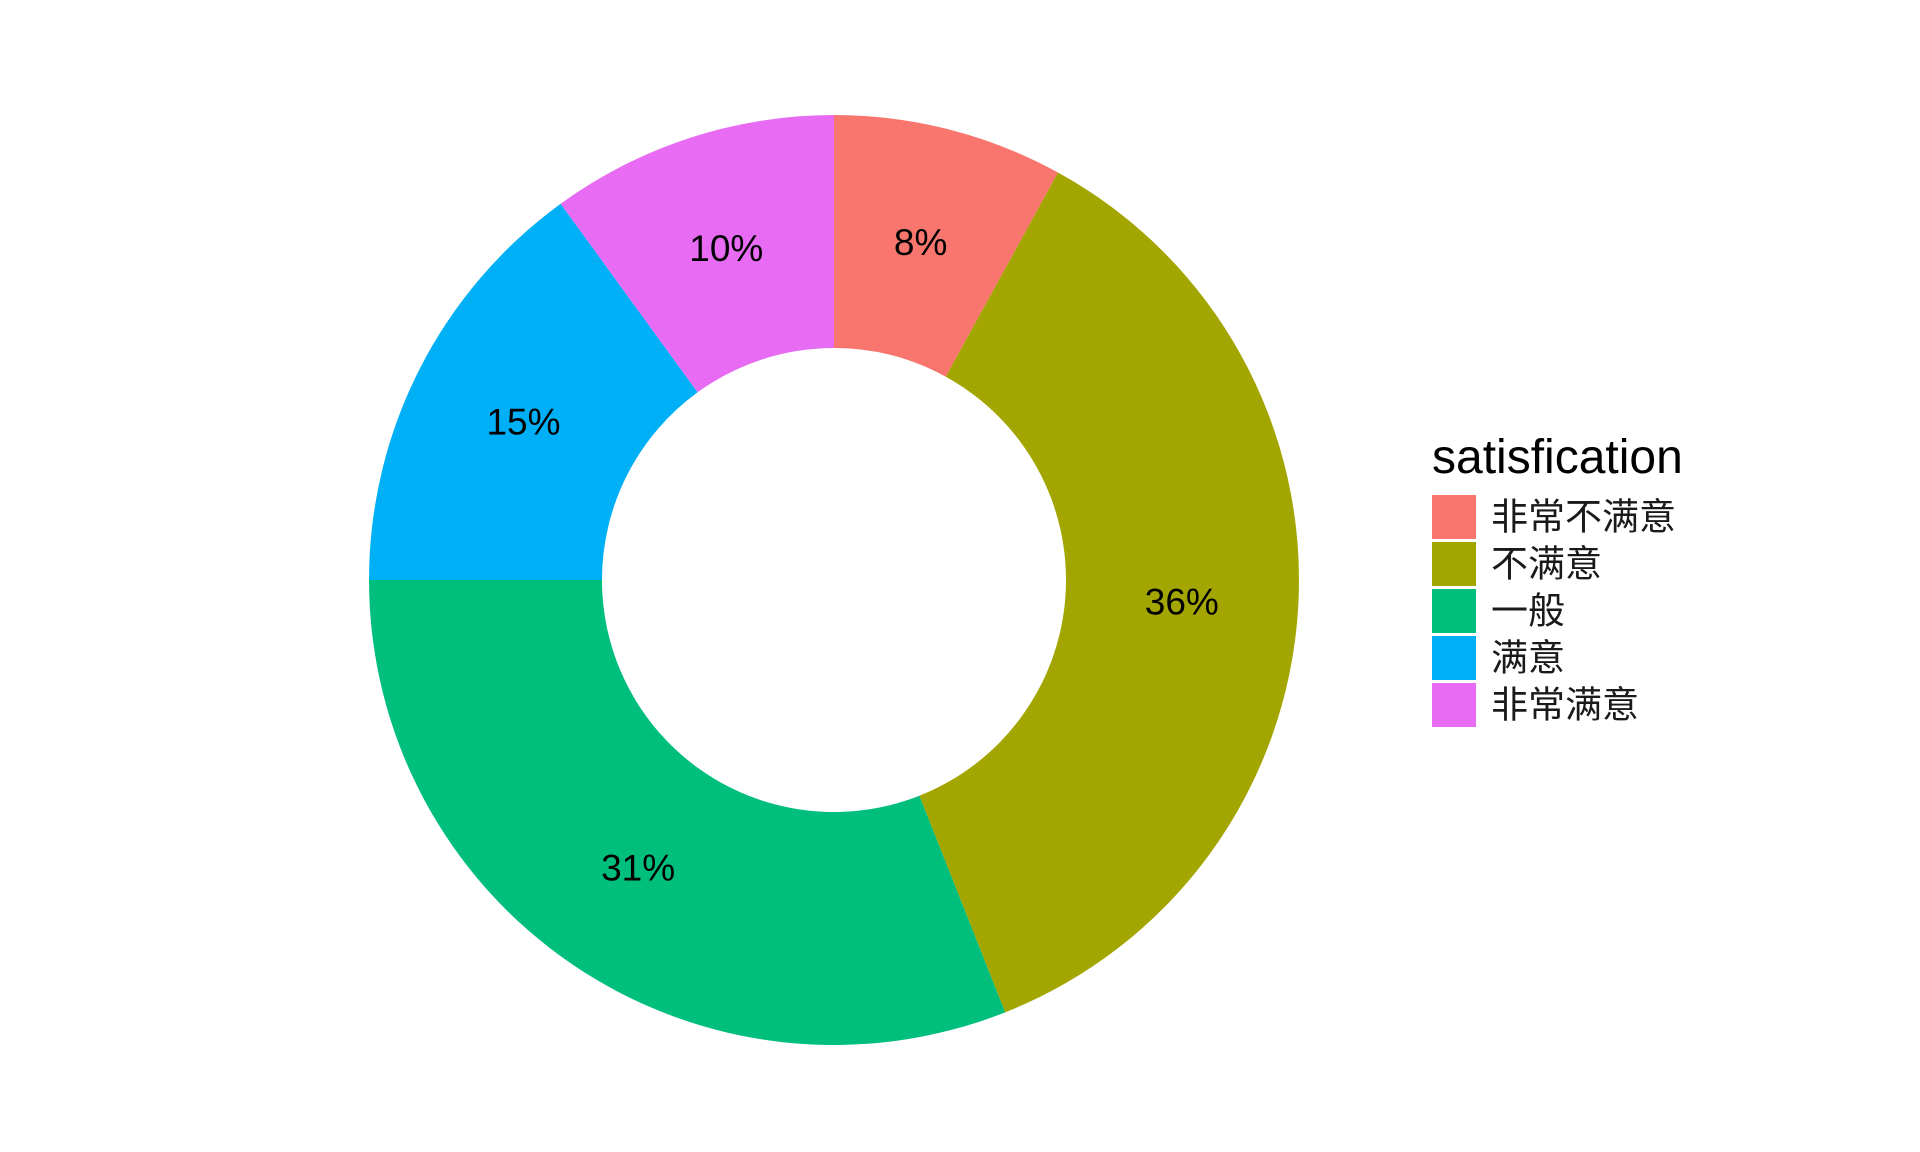  I want to click on slice-label-2: 36%, so click(1182, 601).